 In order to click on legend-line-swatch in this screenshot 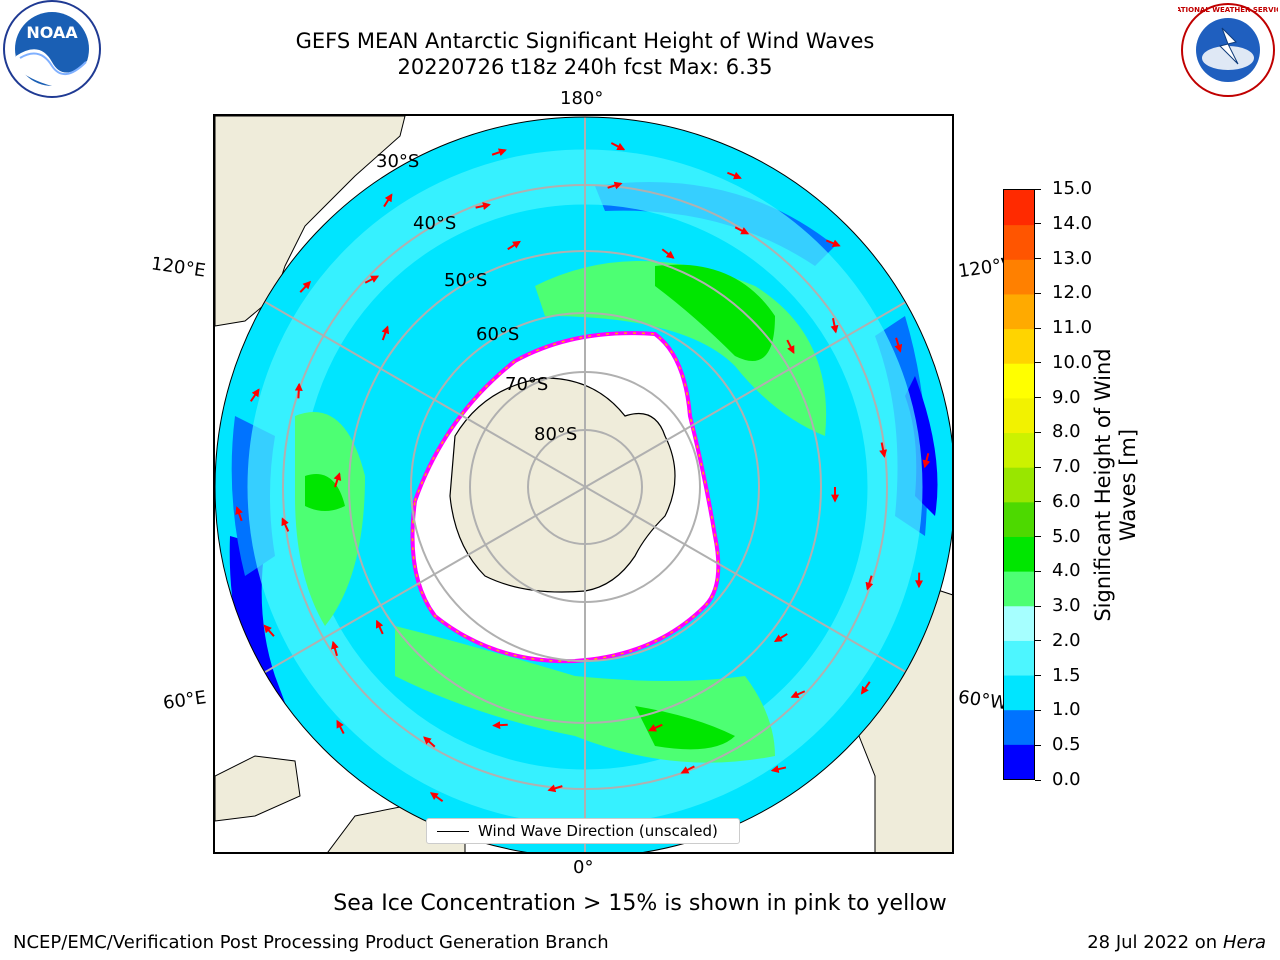, I will do `click(453, 831)`.